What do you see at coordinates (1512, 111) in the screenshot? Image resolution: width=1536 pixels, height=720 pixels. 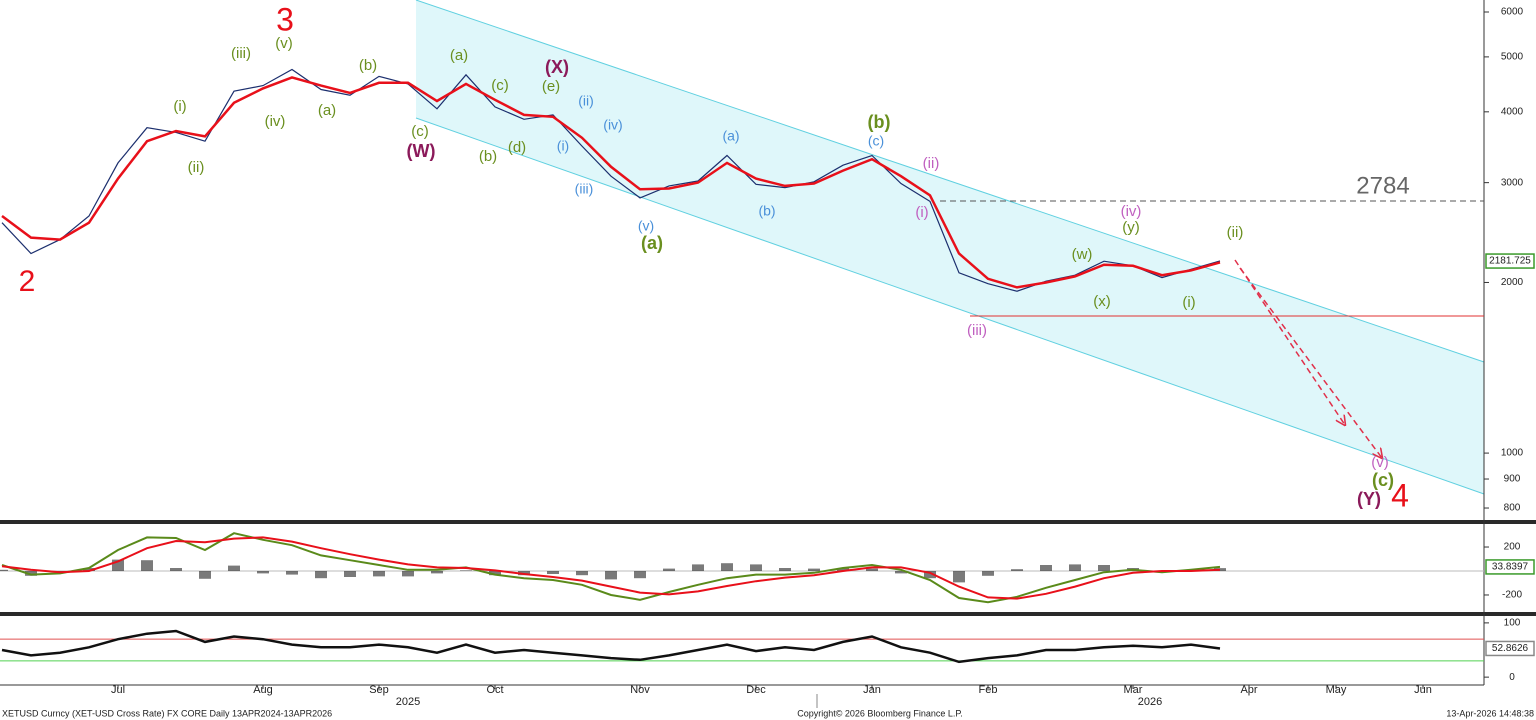 I see `y-tick-label: 4000` at bounding box center [1512, 111].